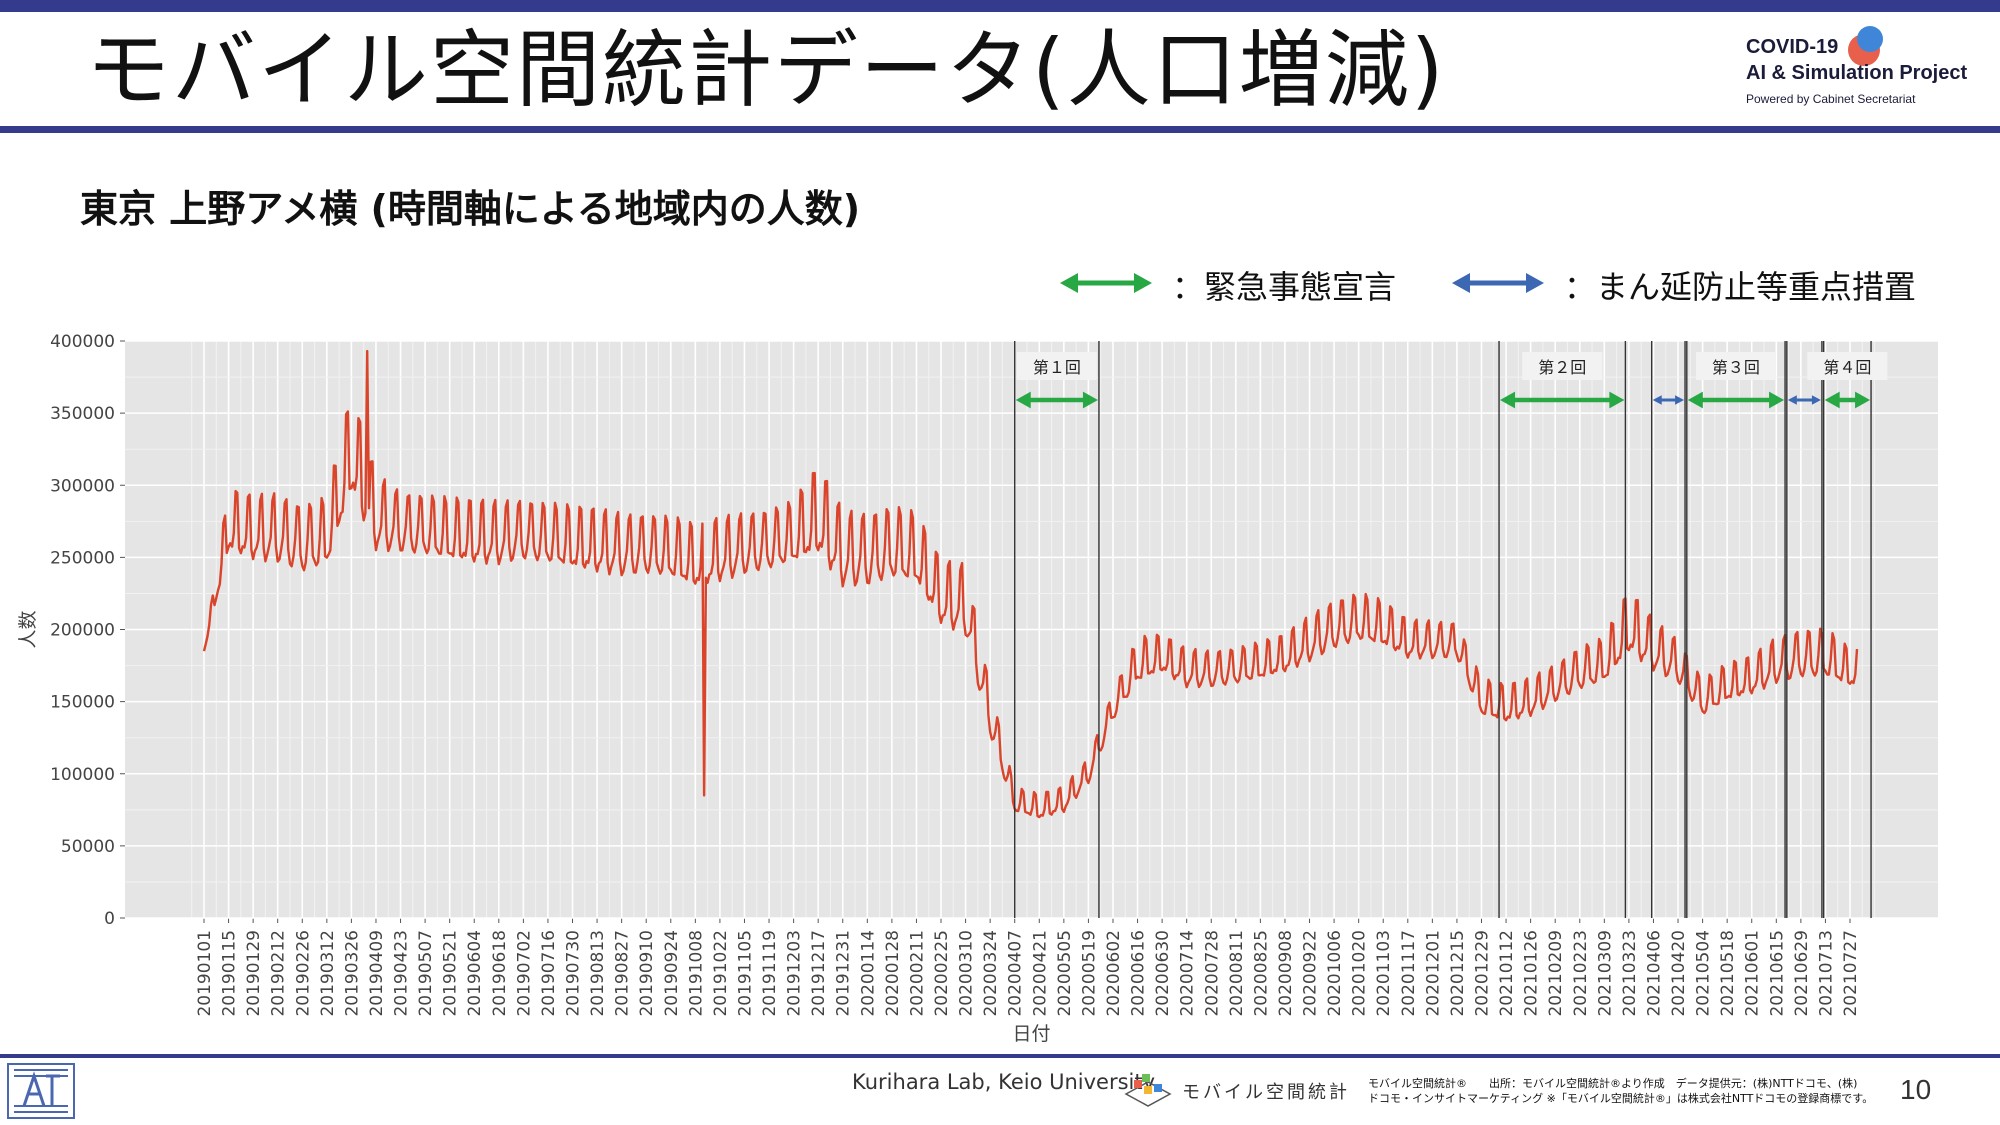  I want to click on x-tick-label: 20201020, so click(1360, 973).